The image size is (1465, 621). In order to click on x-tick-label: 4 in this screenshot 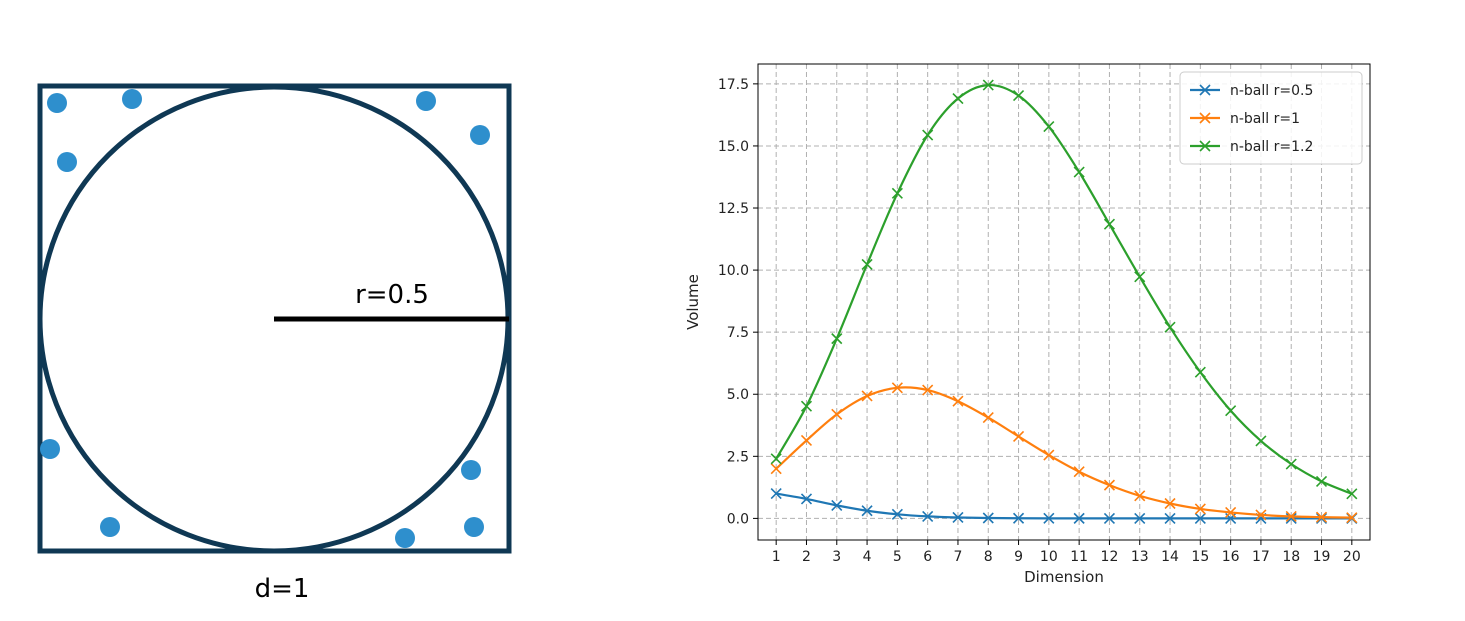, I will do `click(867, 557)`.